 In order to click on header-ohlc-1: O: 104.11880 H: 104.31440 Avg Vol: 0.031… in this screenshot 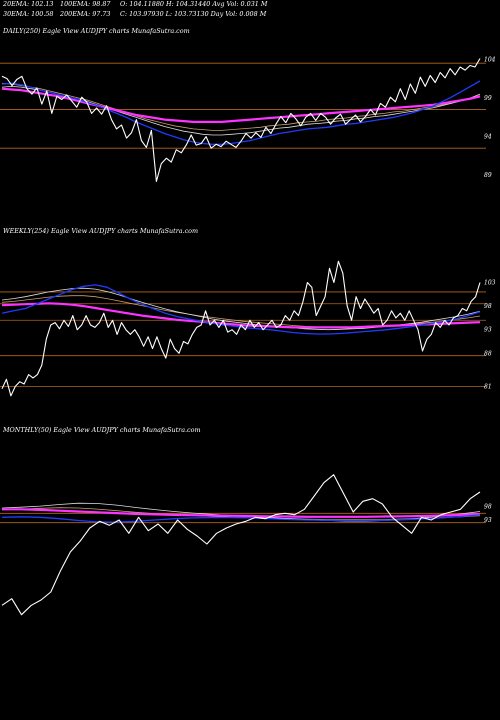, I will do `click(194, 4)`.